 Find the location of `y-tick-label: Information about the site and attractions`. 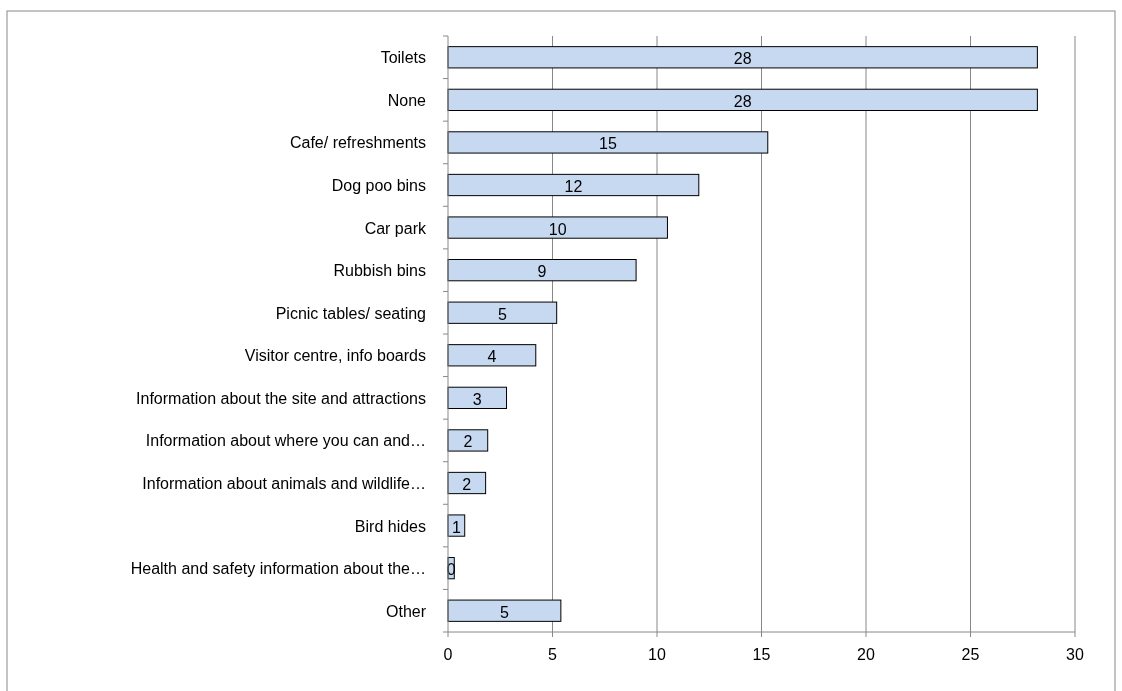

y-tick-label: Information about the site and attractions is located at coordinates (281, 398).